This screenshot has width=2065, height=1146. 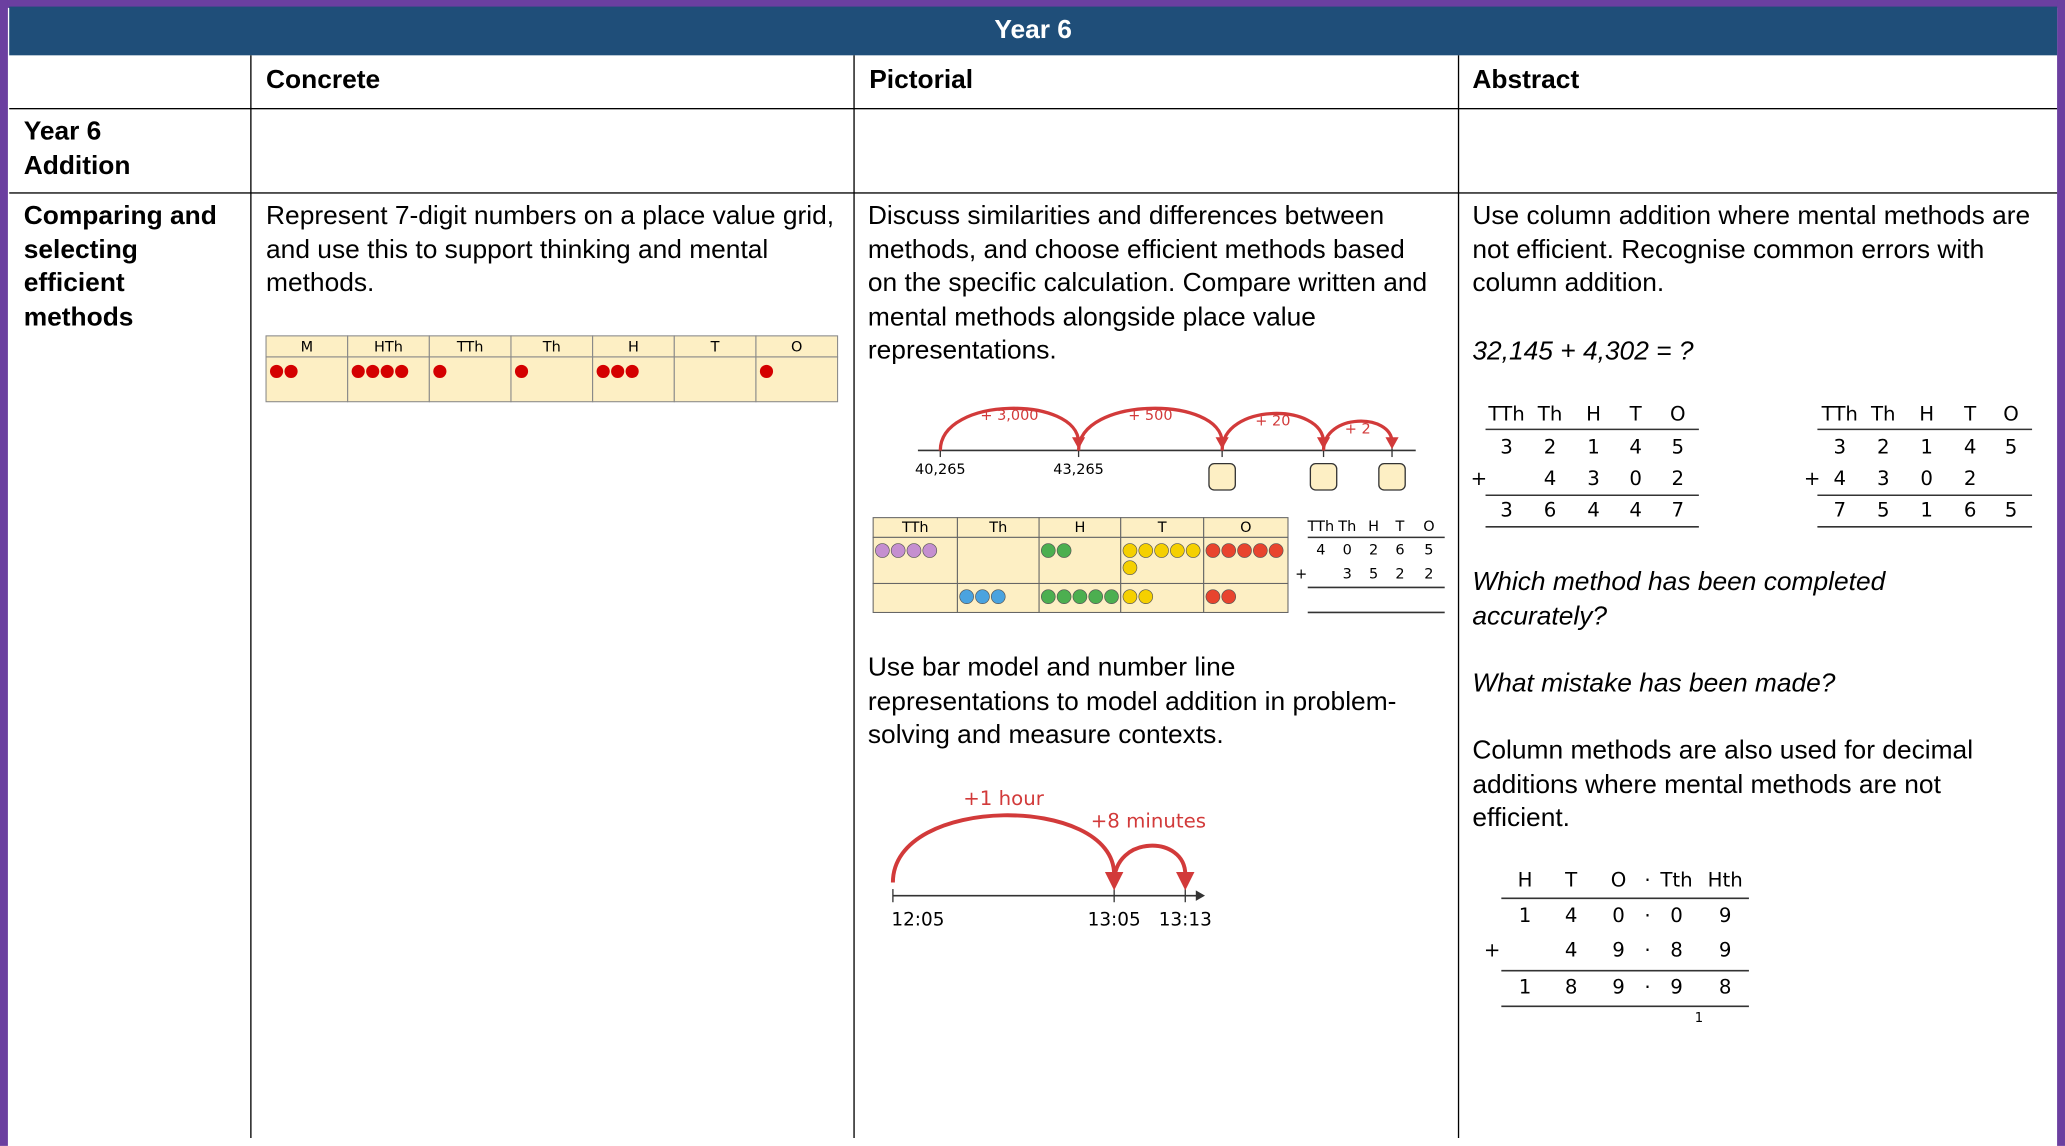 I want to click on grid-header: M, so click(x=307, y=348).